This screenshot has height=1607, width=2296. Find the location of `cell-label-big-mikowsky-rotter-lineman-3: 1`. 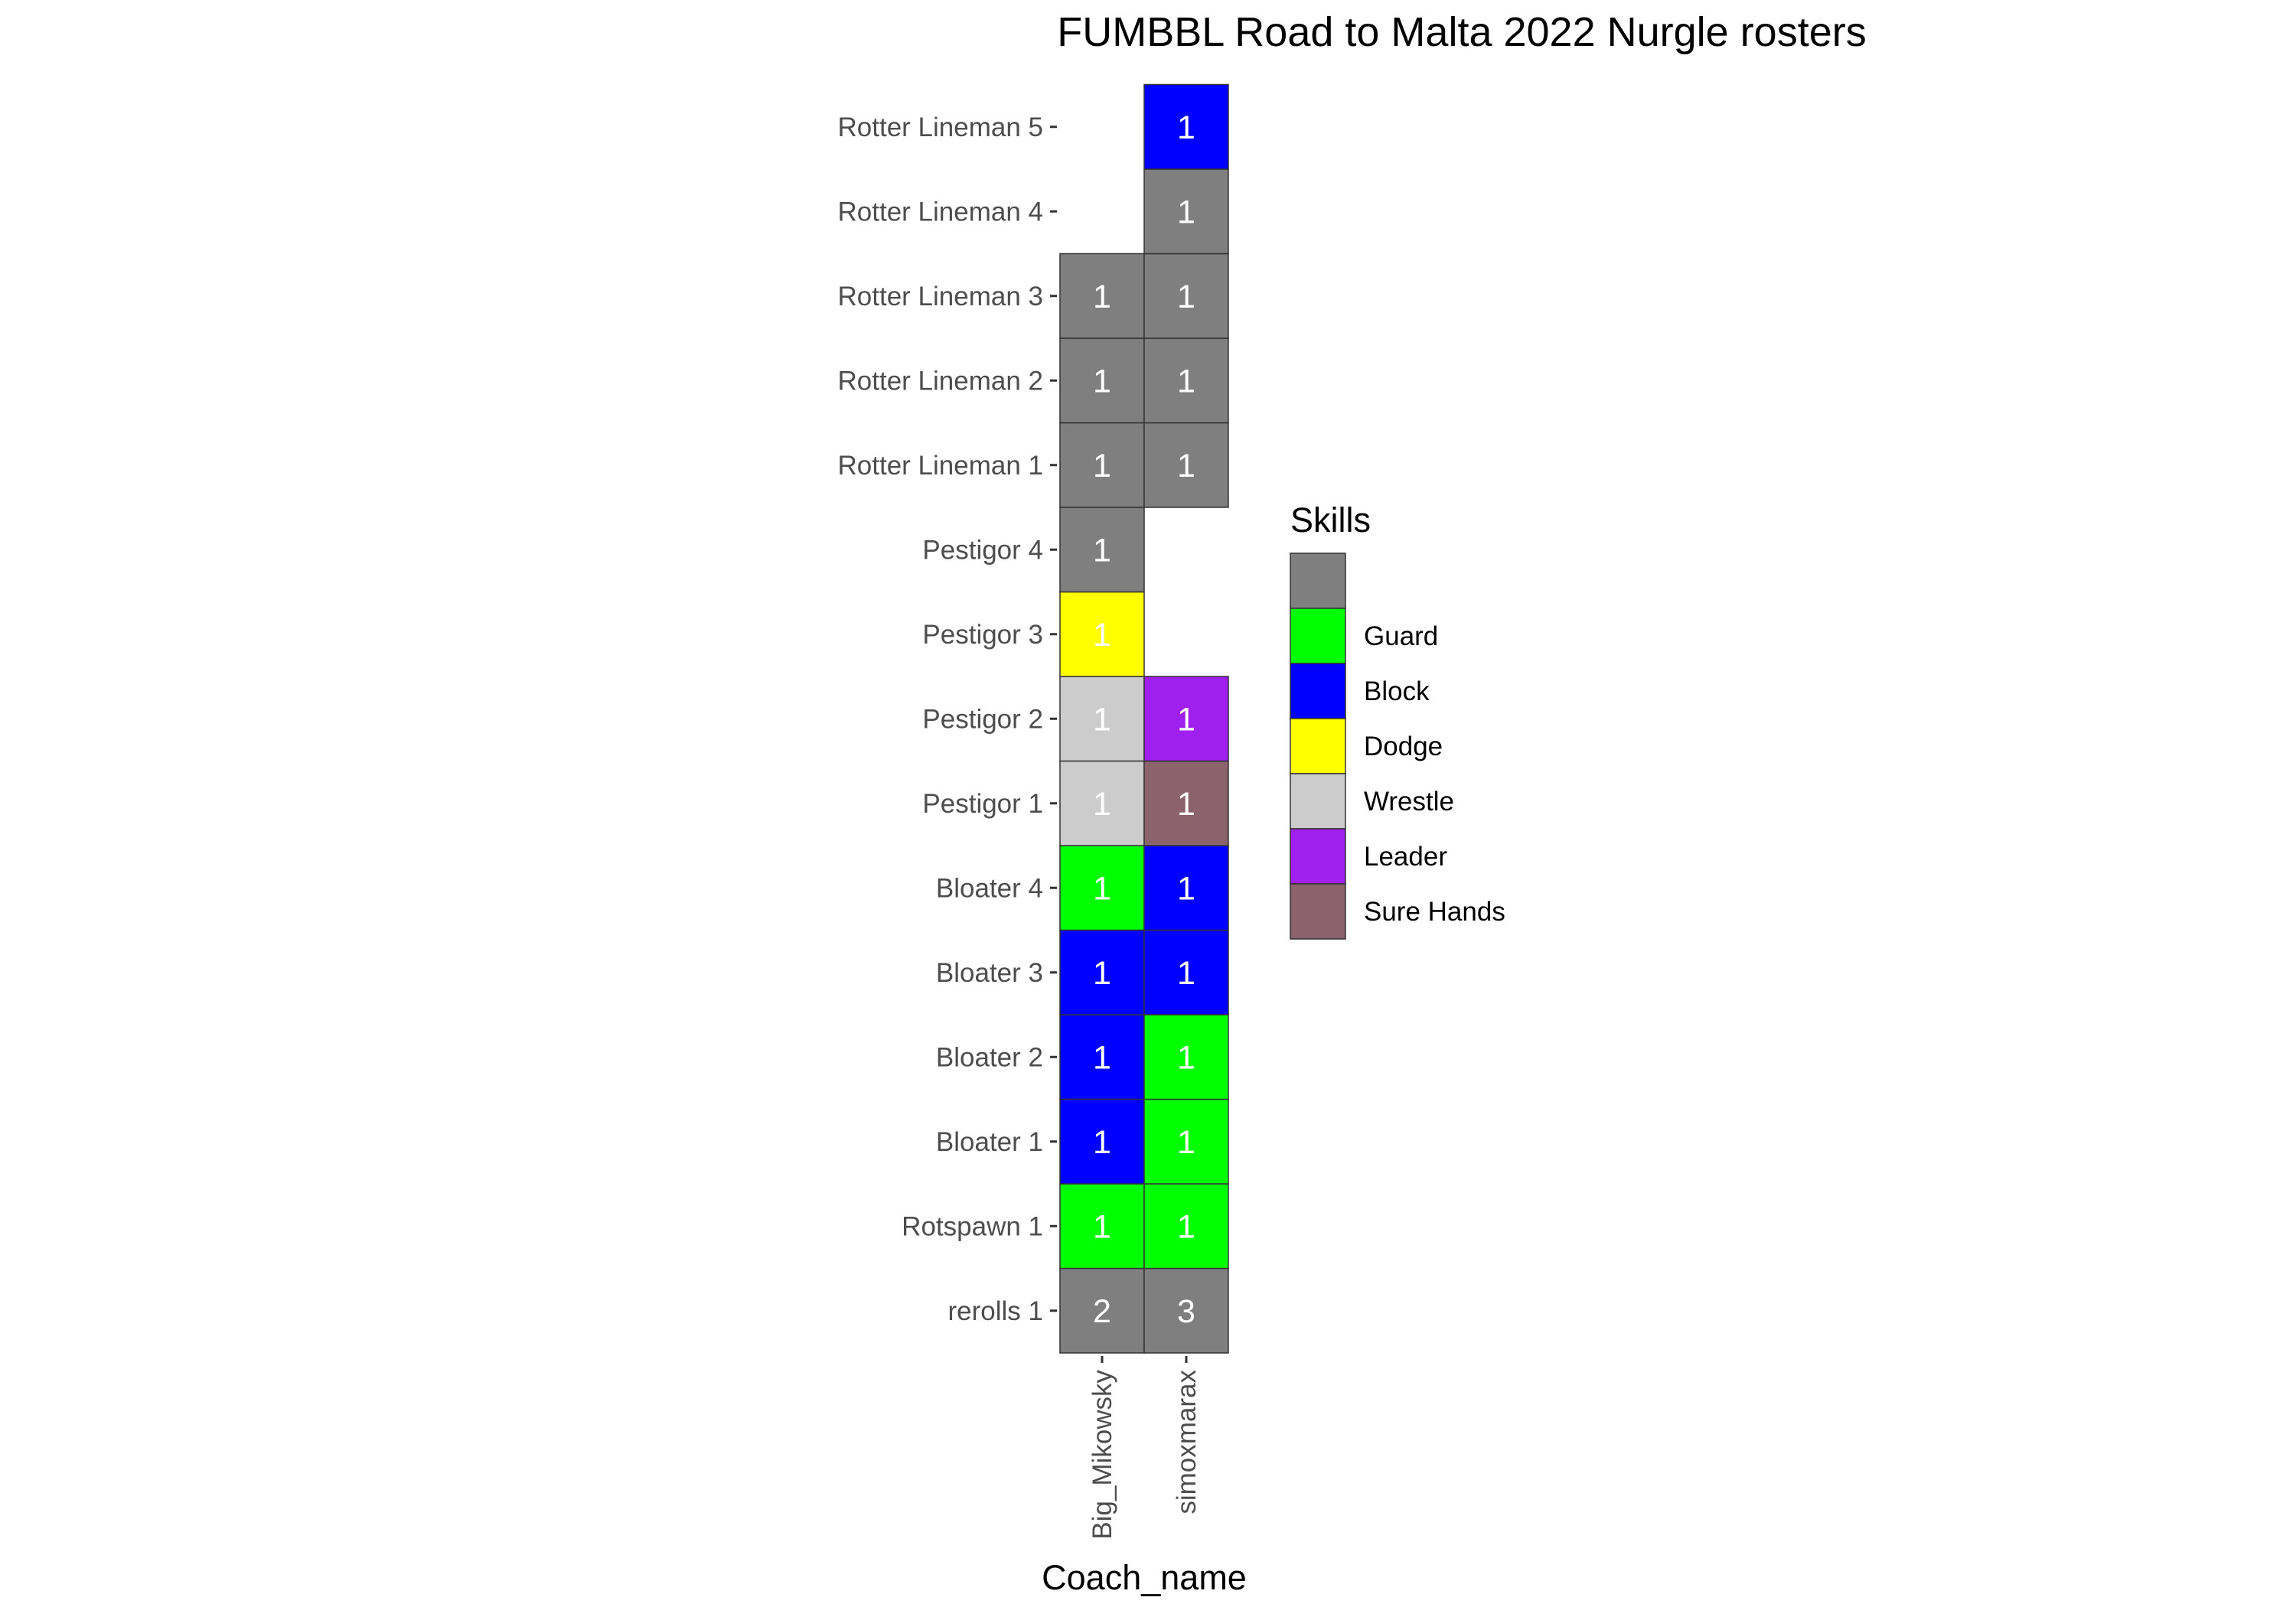

cell-label-big-mikowsky-rotter-lineman-3: 1 is located at coordinates (1102, 297).